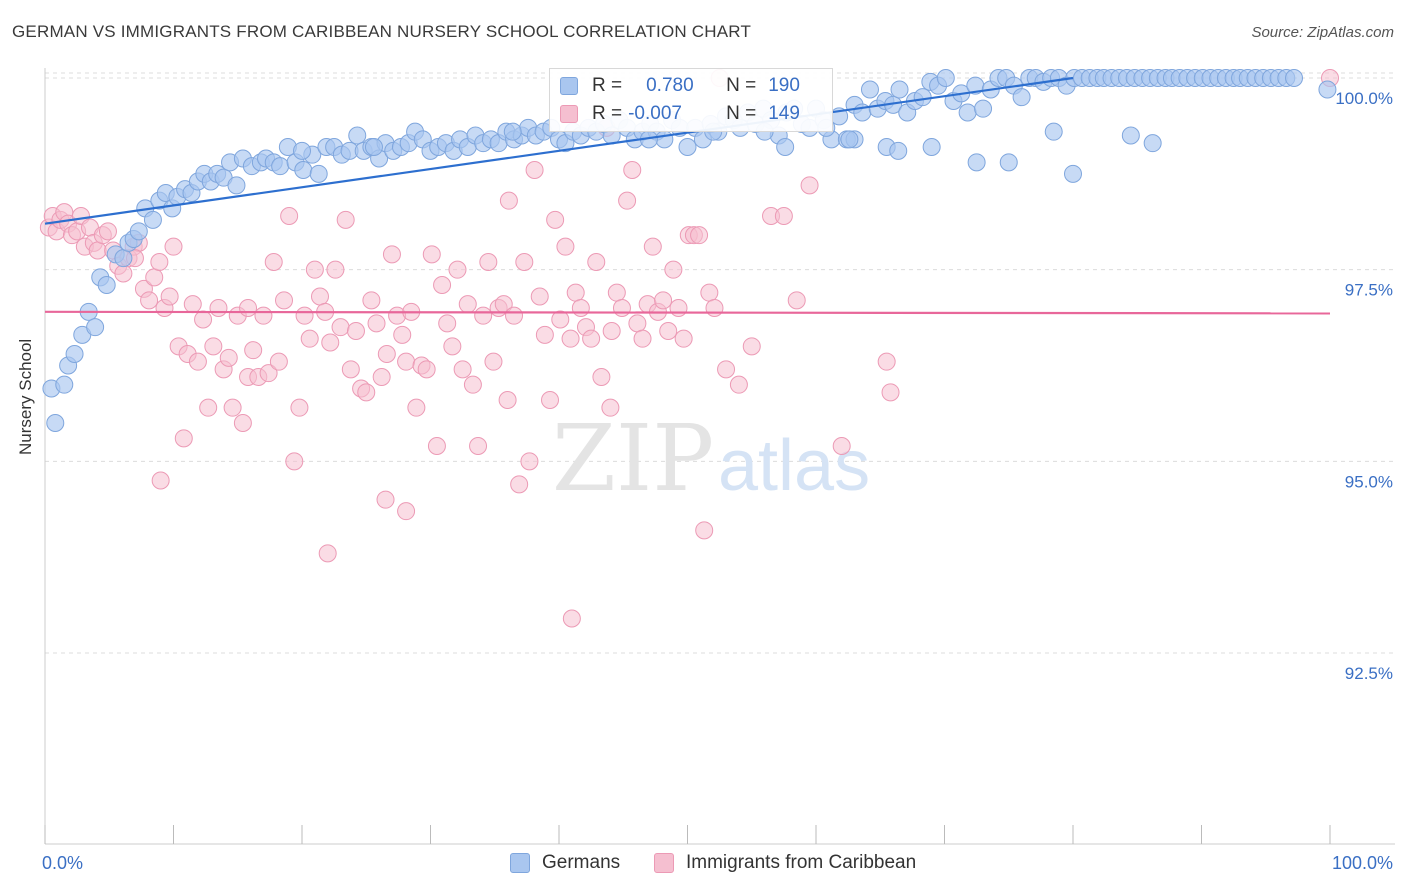  I want to click on stats-legend: R = 0.780 N = 190 R = -0.007 N = 149, so click(691, 100).